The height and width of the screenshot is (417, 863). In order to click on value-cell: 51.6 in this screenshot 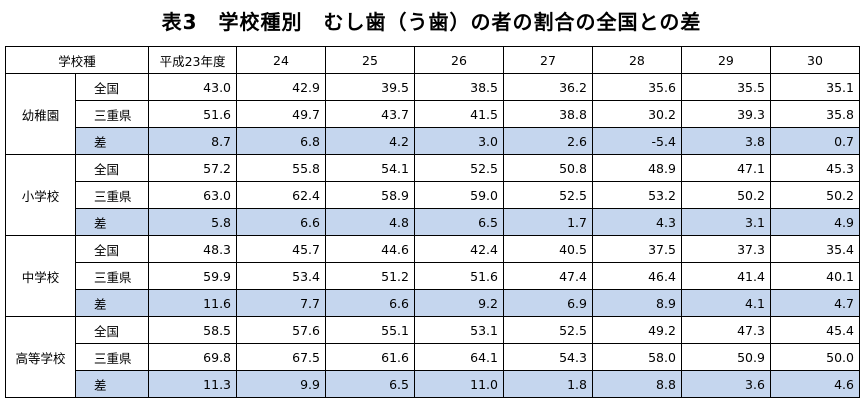, I will do `click(193, 114)`.